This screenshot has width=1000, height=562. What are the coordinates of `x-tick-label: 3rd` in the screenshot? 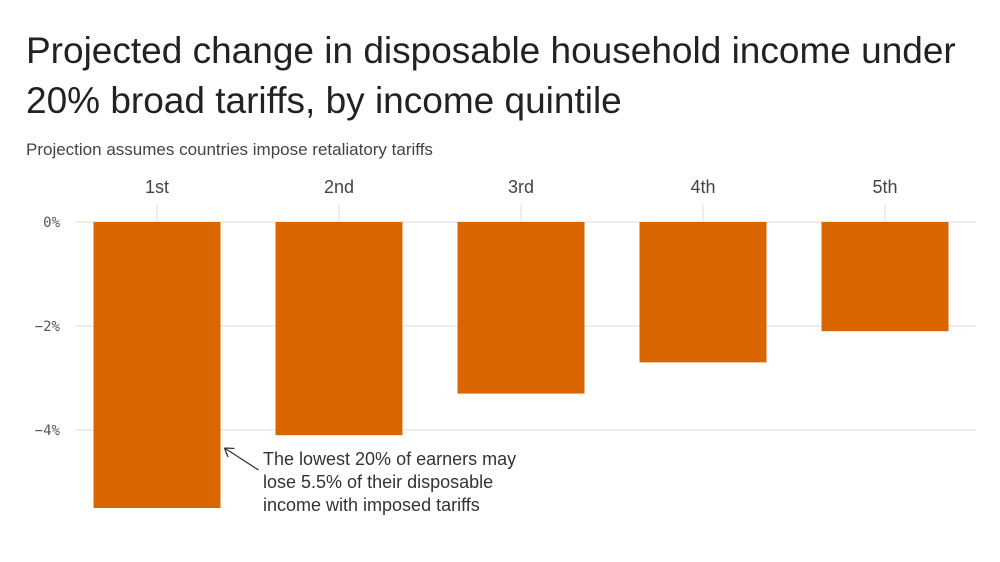 It's located at (521, 187).